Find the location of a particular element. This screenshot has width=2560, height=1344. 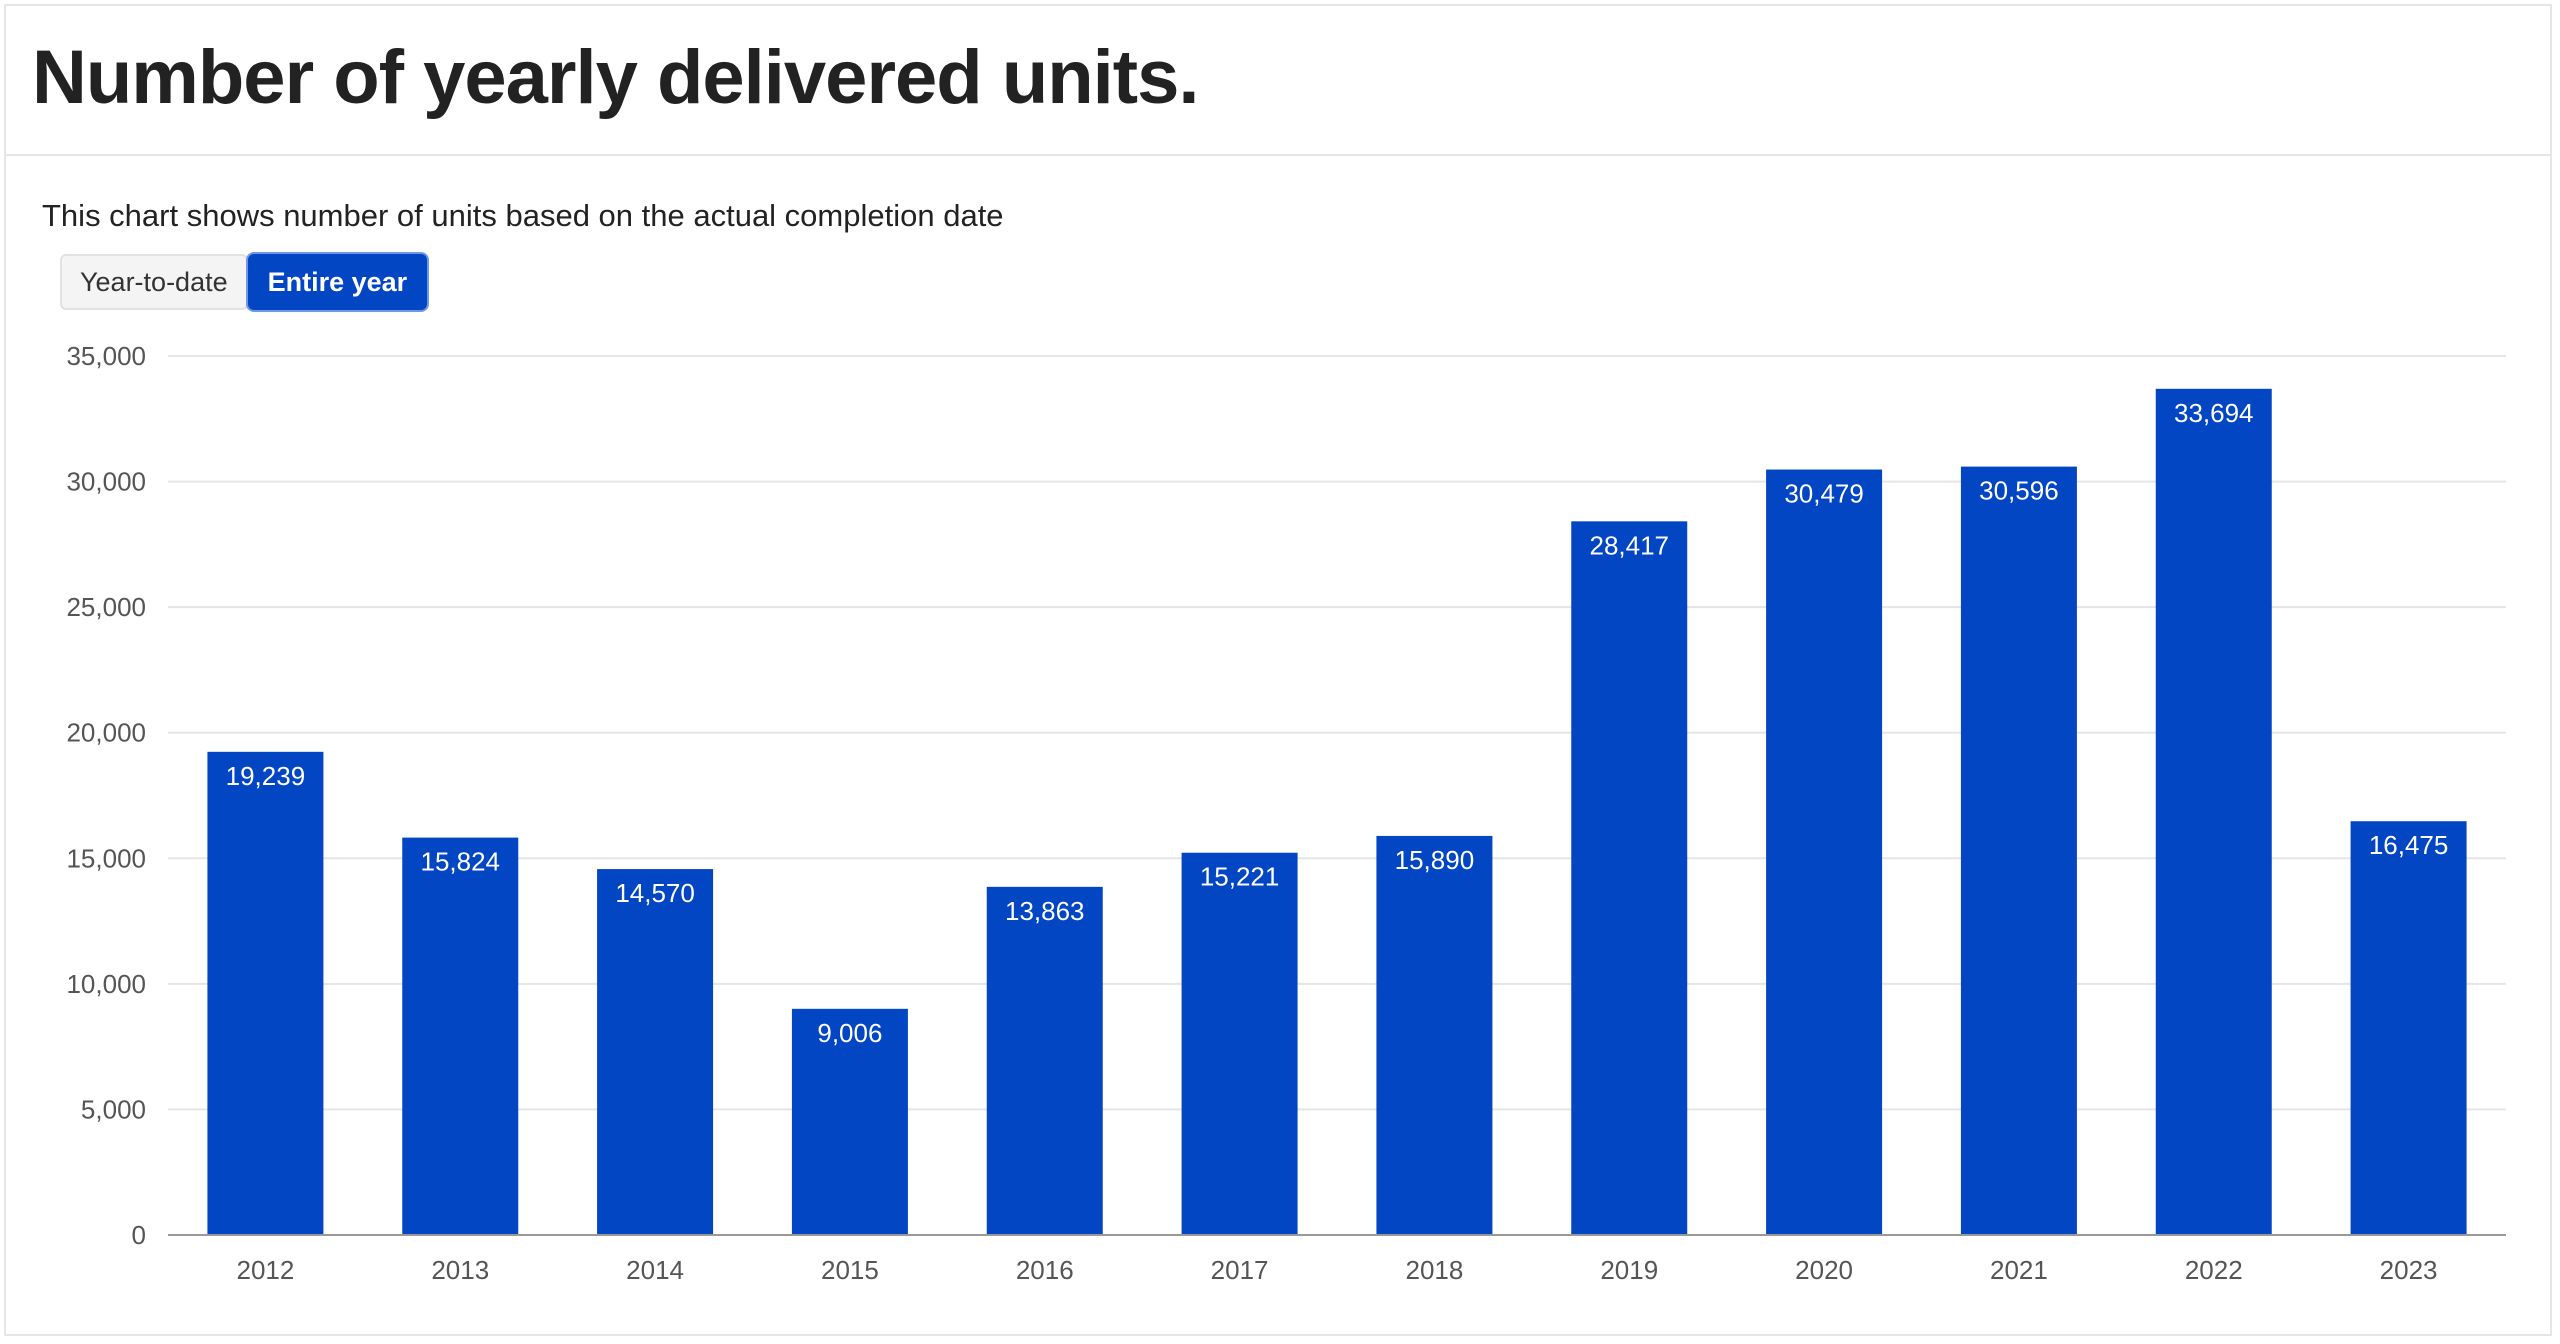

card-header: Number of yearly delivered units. is located at coordinates (1278, 81).